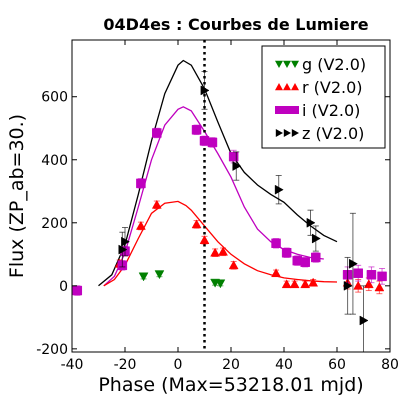  I want to click on chart-title: 04D4es : Courbes de Lumiere, so click(235, 24).